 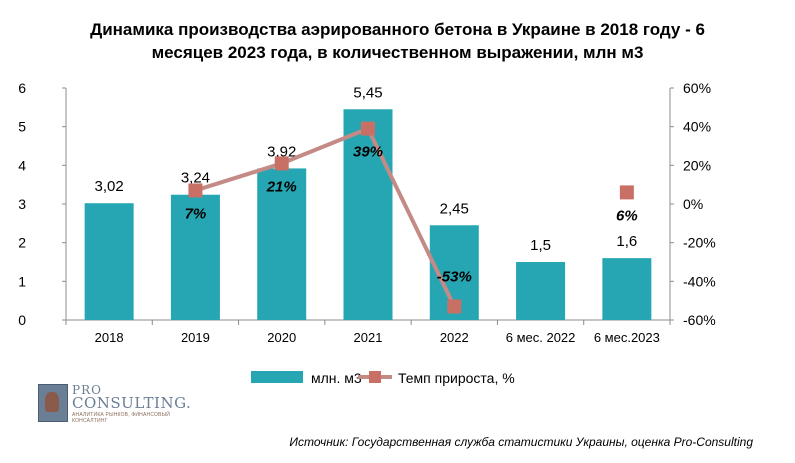 I want to click on bar-value-label: 1,6, so click(x=626, y=241).